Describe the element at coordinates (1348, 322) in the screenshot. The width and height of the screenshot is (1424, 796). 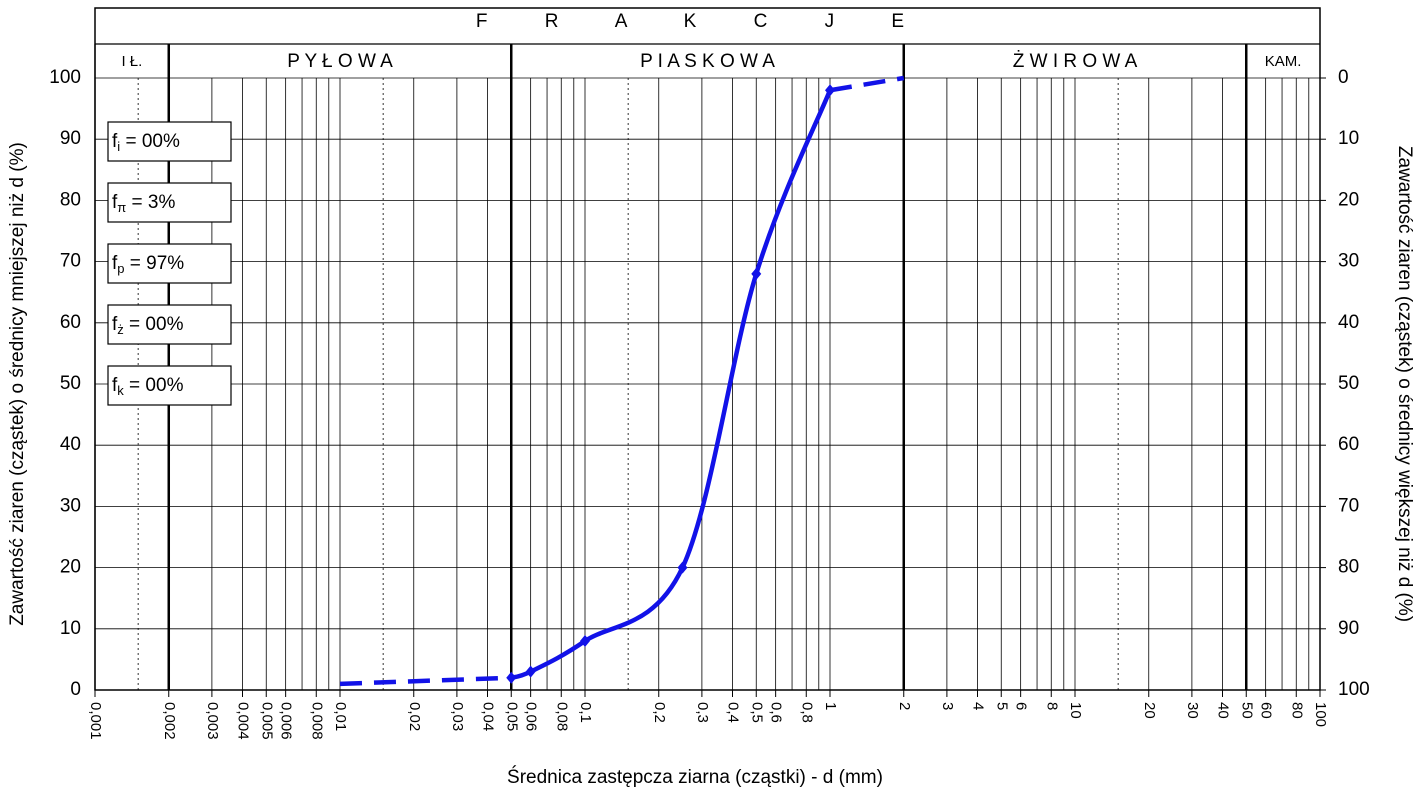
I see `y2-tick-label: 40` at that location.